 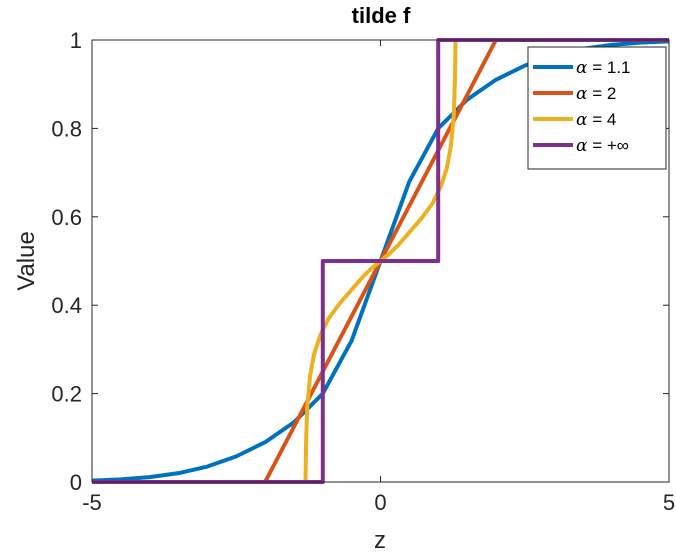 What do you see at coordinates (601, 93) in the screenshot?
I see `legend-value: = 2` at bounding box center [601, 93].